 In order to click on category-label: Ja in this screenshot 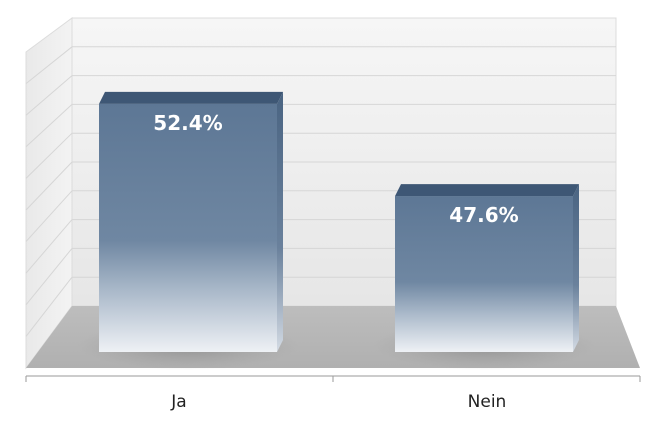, I will do `click(178, 402)`.